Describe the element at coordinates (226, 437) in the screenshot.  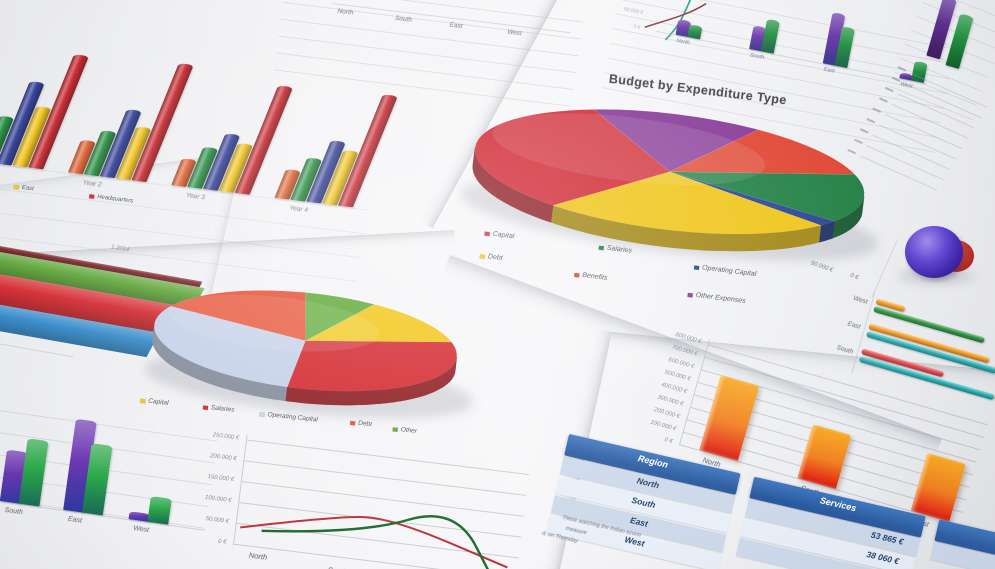
I see `axis-tick-label: 250.000 €` at that location.